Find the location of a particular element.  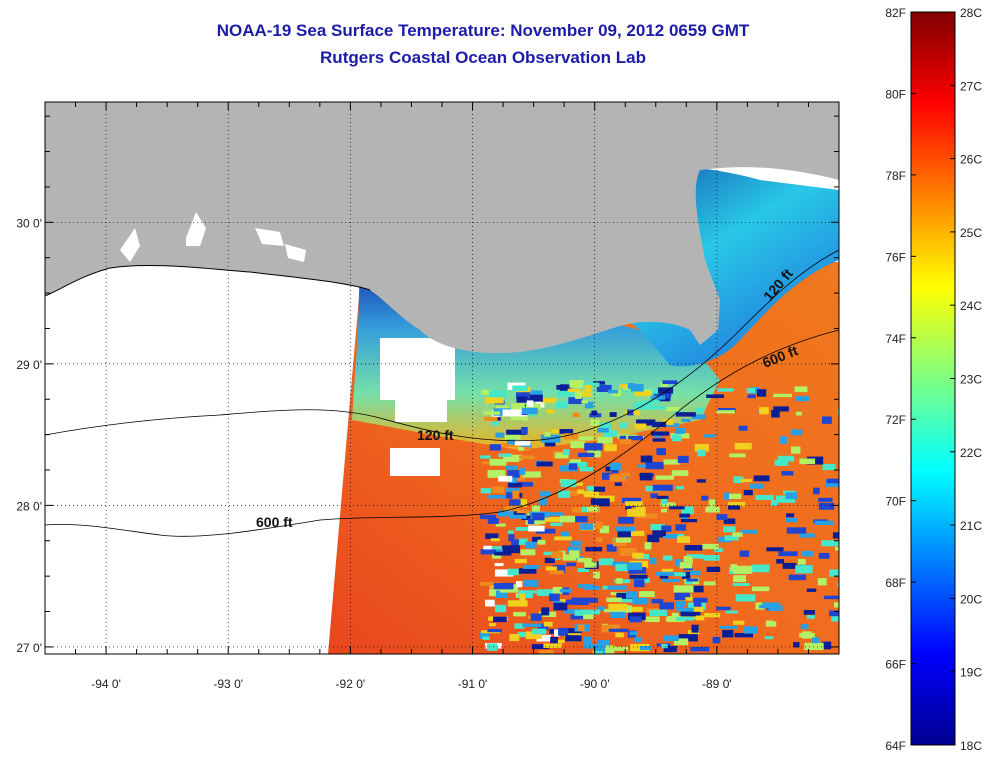

cold-water-patches is located at coordinates (659, 517).